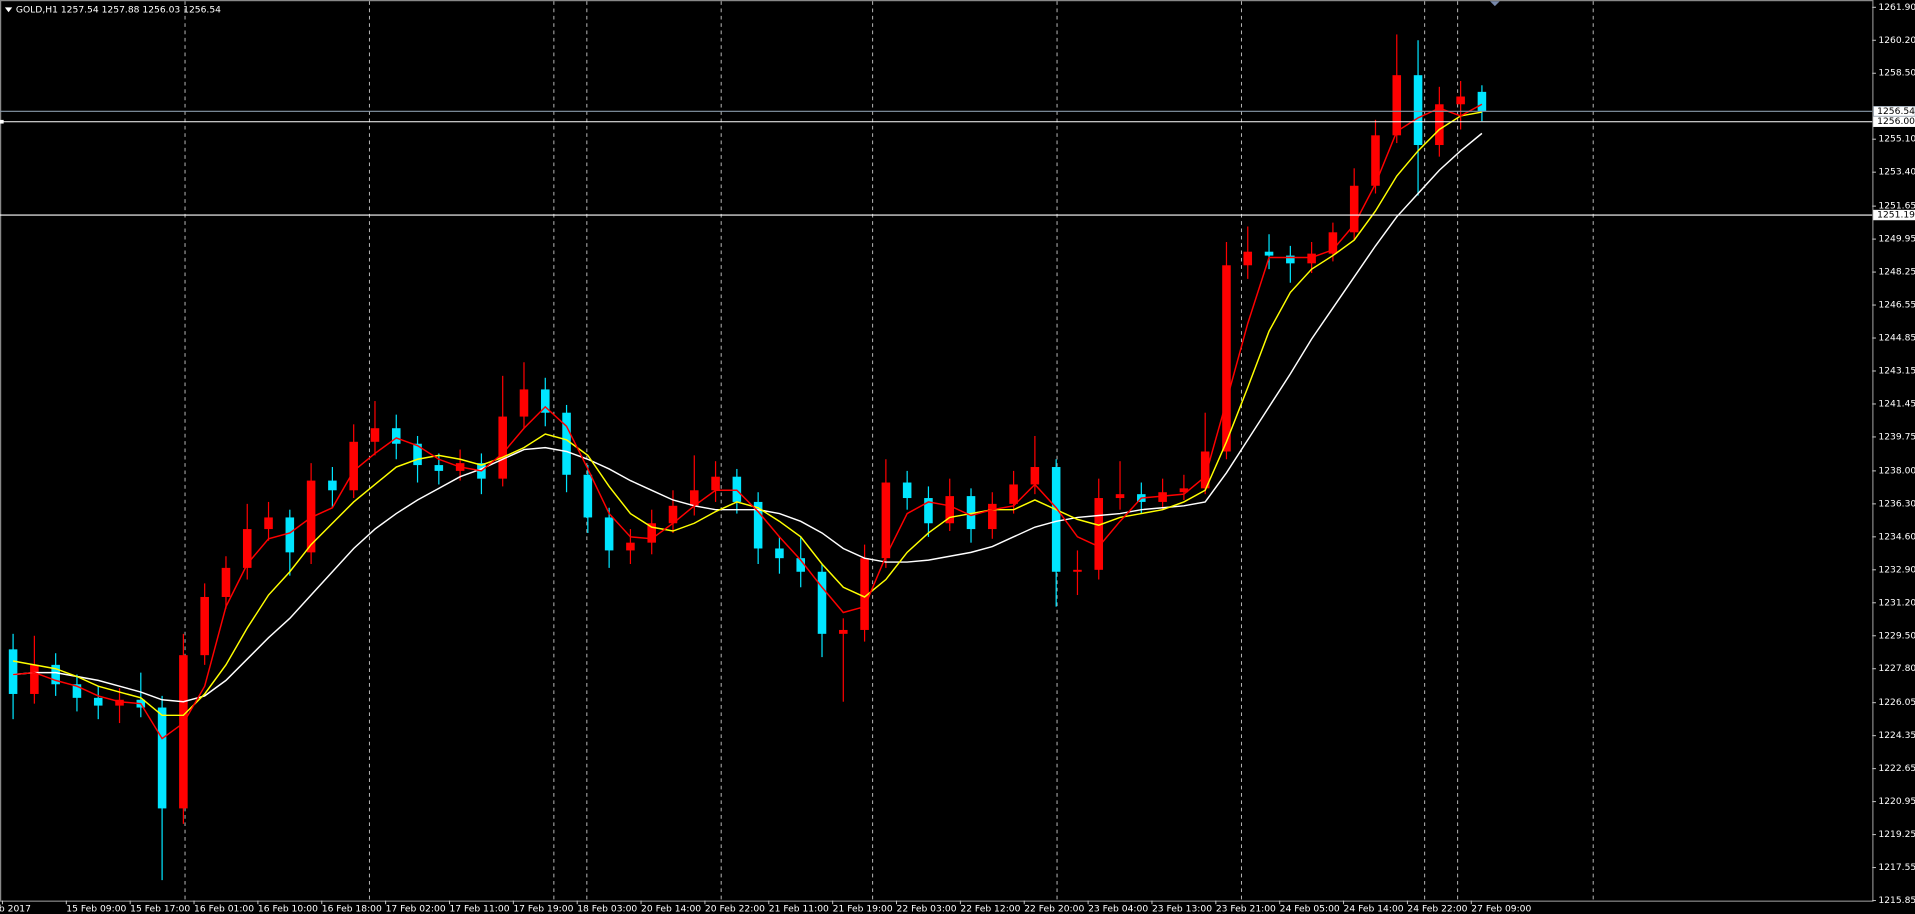 The height and width of the screenshot is (914, 1915). What do you see at coordinates (1054, 909) in the screenshot?
I see `x-tick-label: 22 Feb 20:00` at bounding box center [1054, 909].